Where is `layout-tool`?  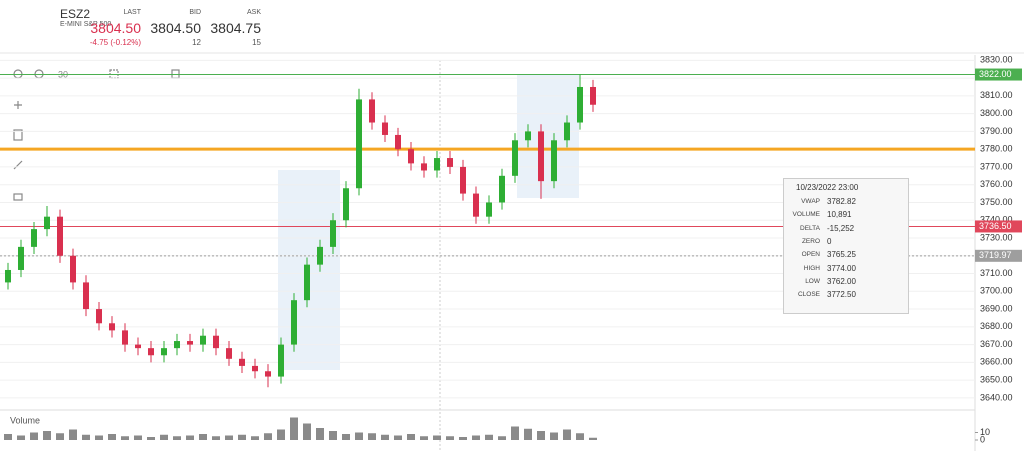 layout-tool is located at coordinates (175, 74).